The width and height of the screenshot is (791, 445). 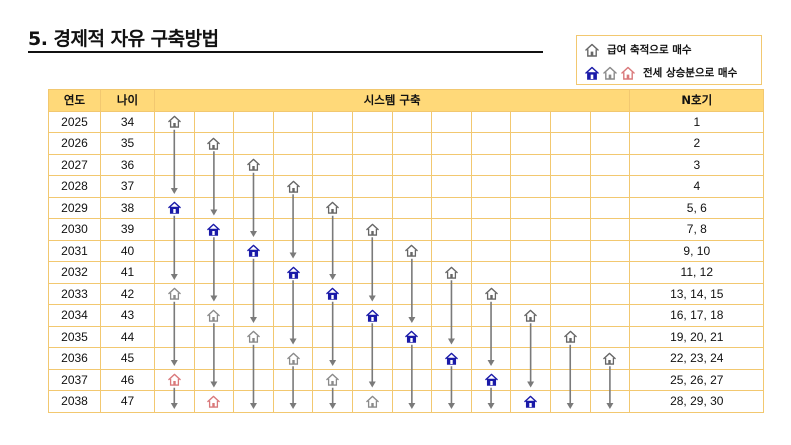 What do you see at coordinates (127, 358) in the screenshot?
I see `age-cell: 45` at bounding box center [127, 358].